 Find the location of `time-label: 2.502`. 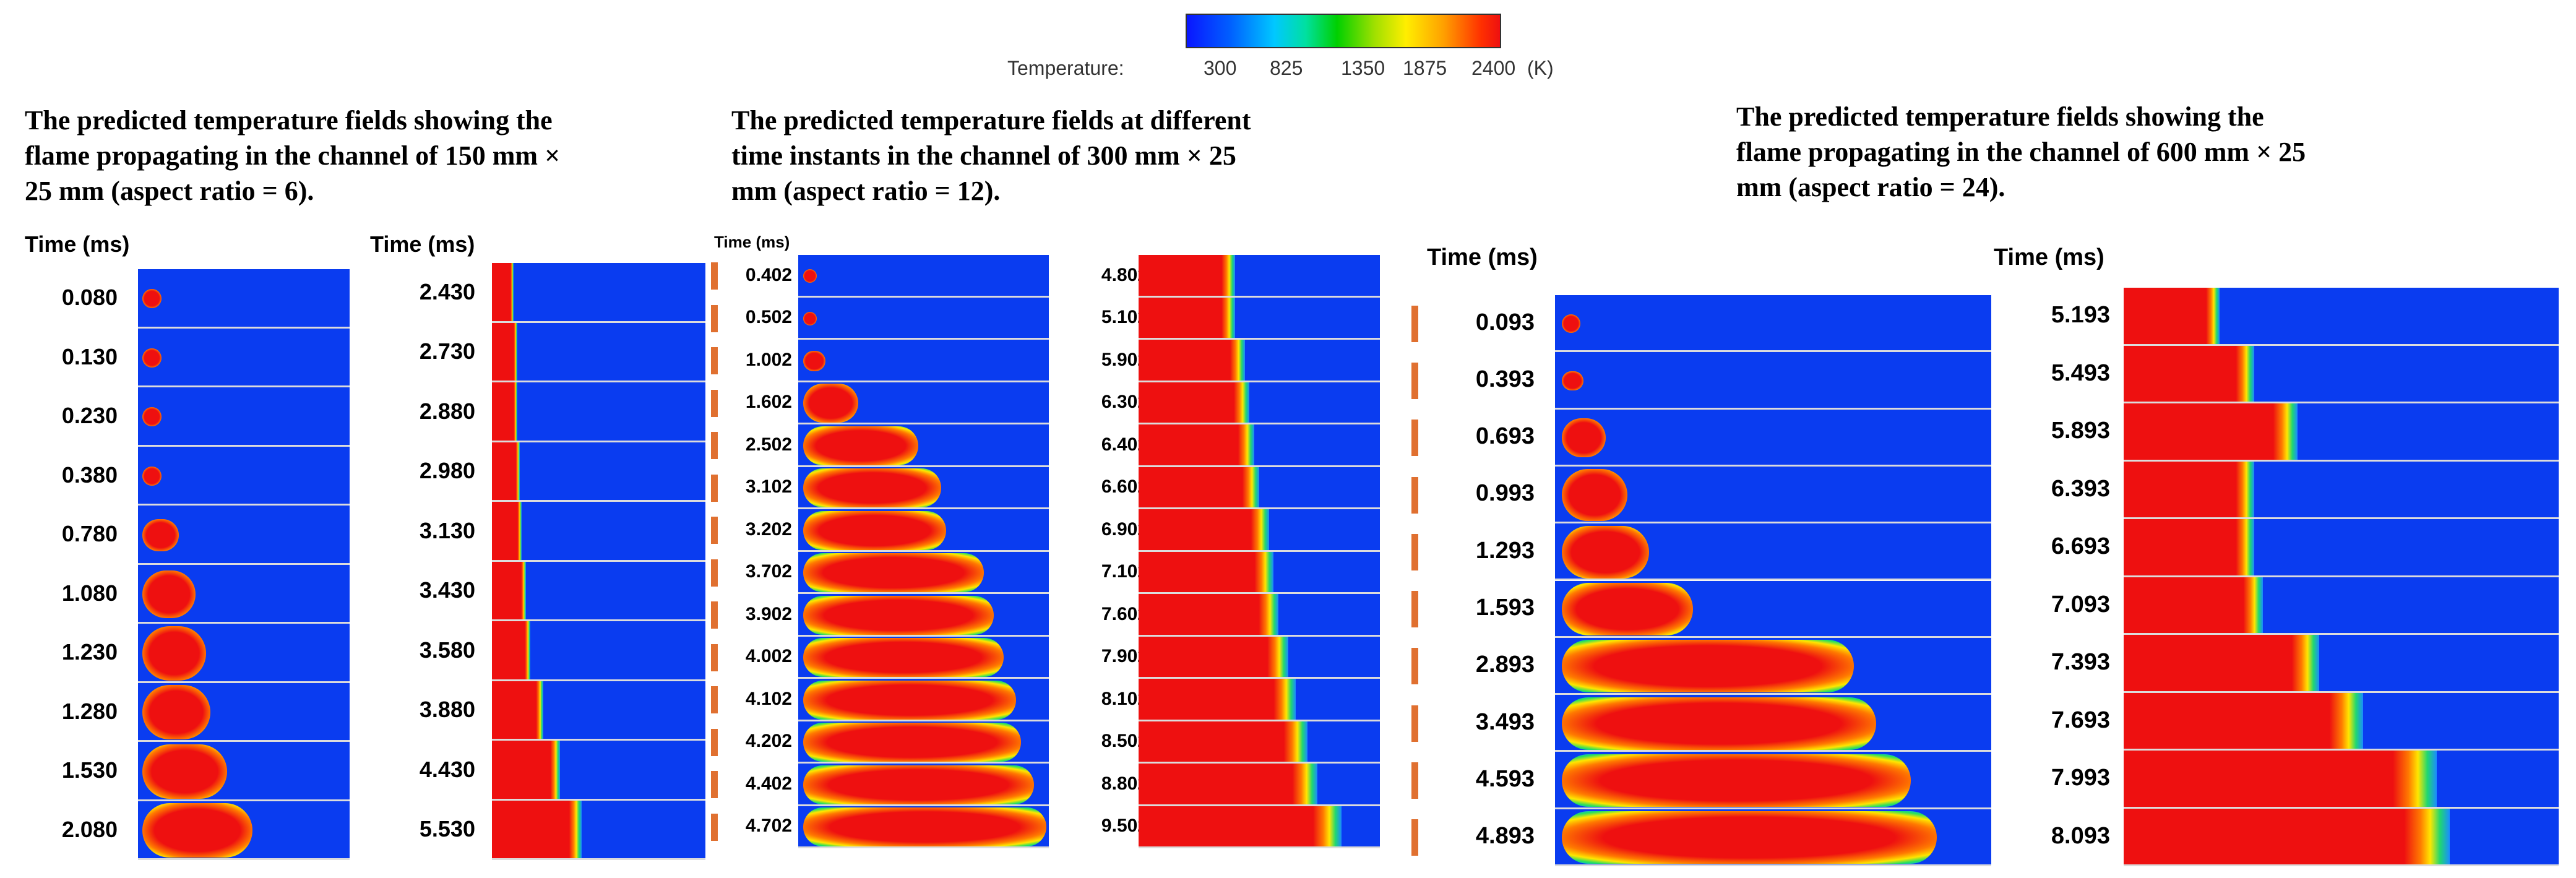

time-label: 2.502 is located at coordinates (768, 444).